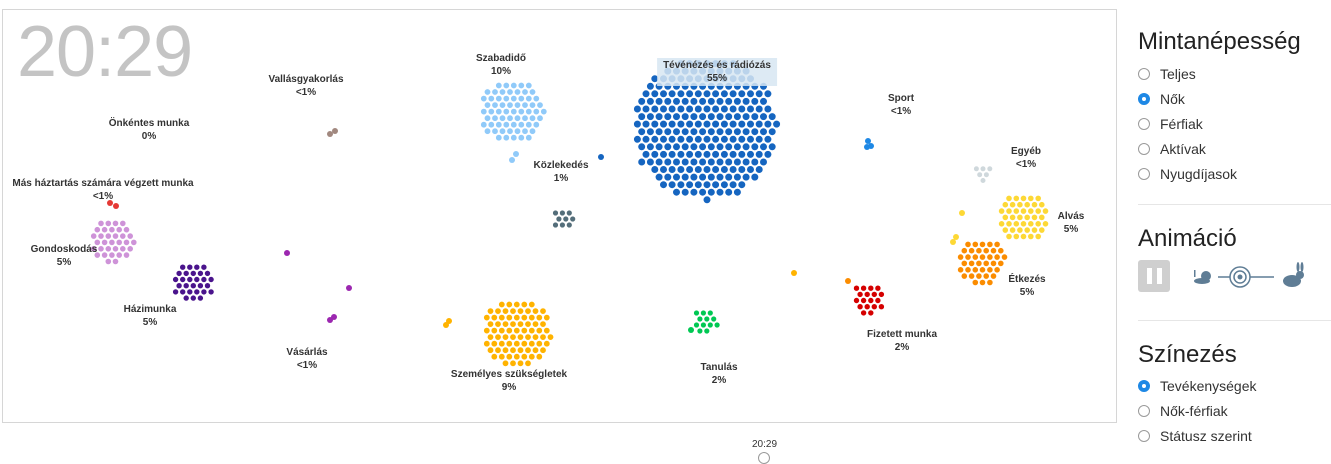 The height and width of the screenshot is (464, 1331). Describe the element at coordinates (765, 444) in the screenshot. I see `timeline-time: 20:29` at that location.